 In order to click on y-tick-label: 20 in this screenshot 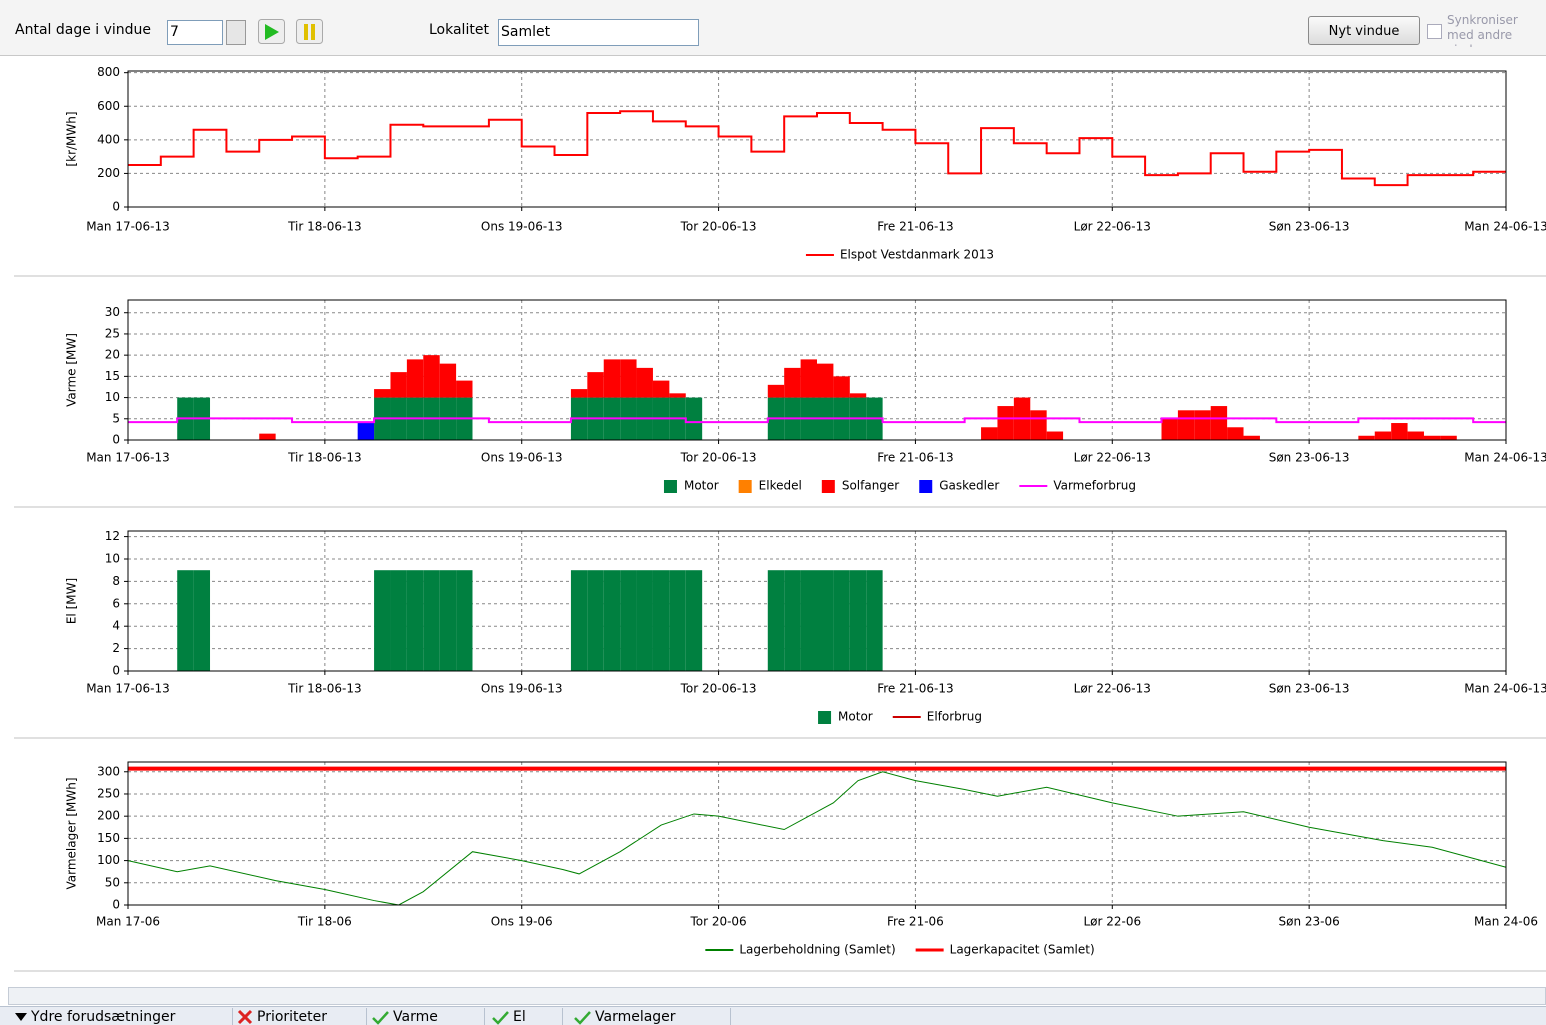, I will do `click(112, 355)`.